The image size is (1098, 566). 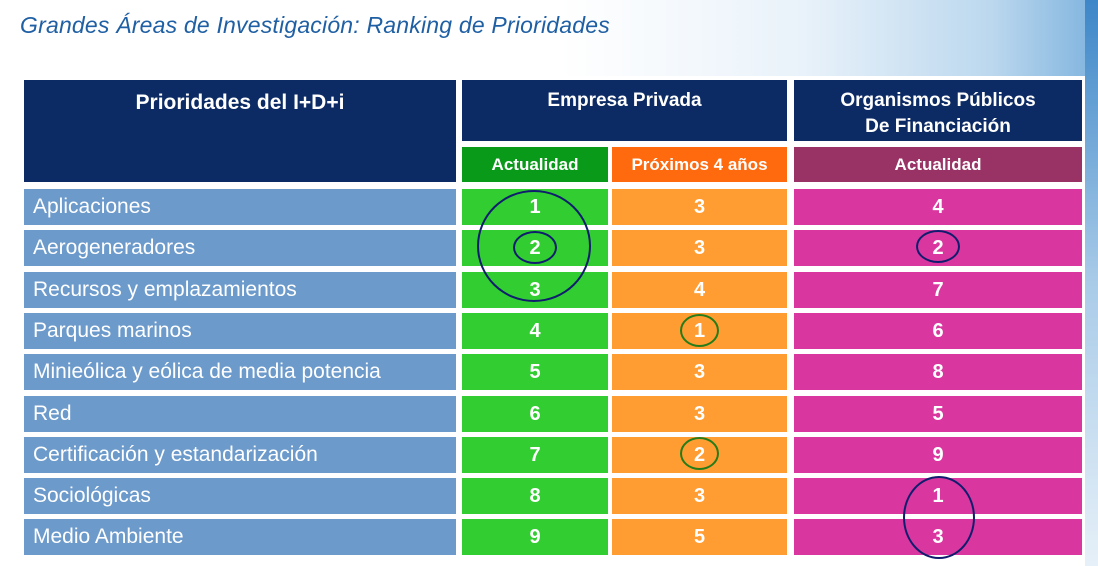 I want to click on row-label: Sociológicas, so click(x=240, y=496).